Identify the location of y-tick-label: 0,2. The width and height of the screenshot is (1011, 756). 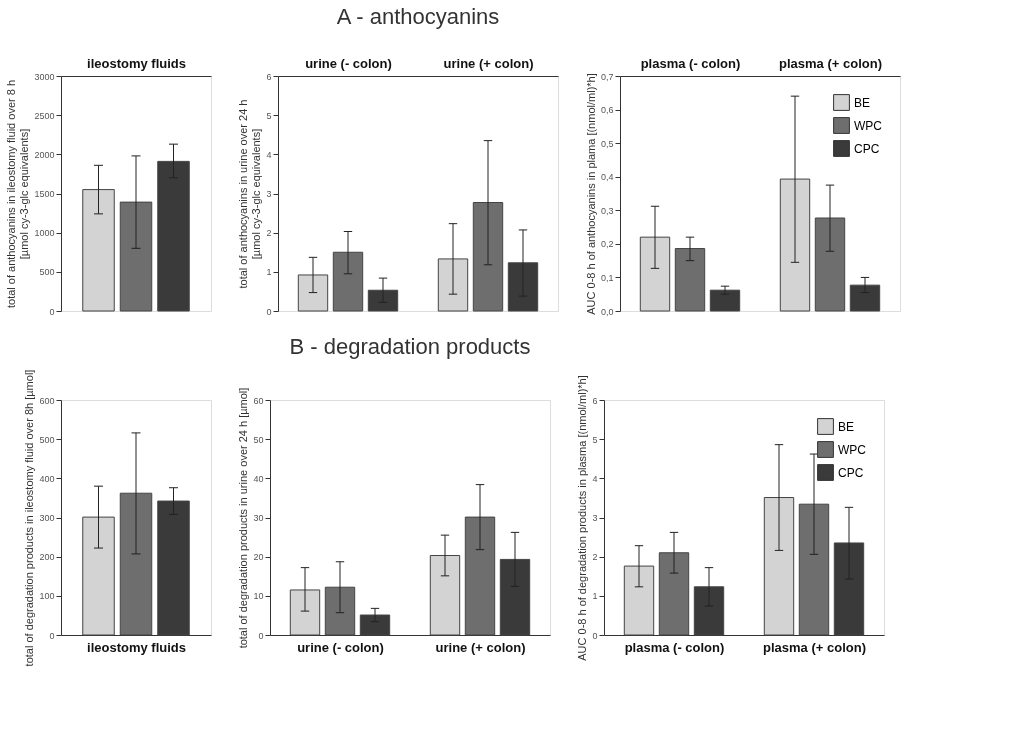
(607, 244).